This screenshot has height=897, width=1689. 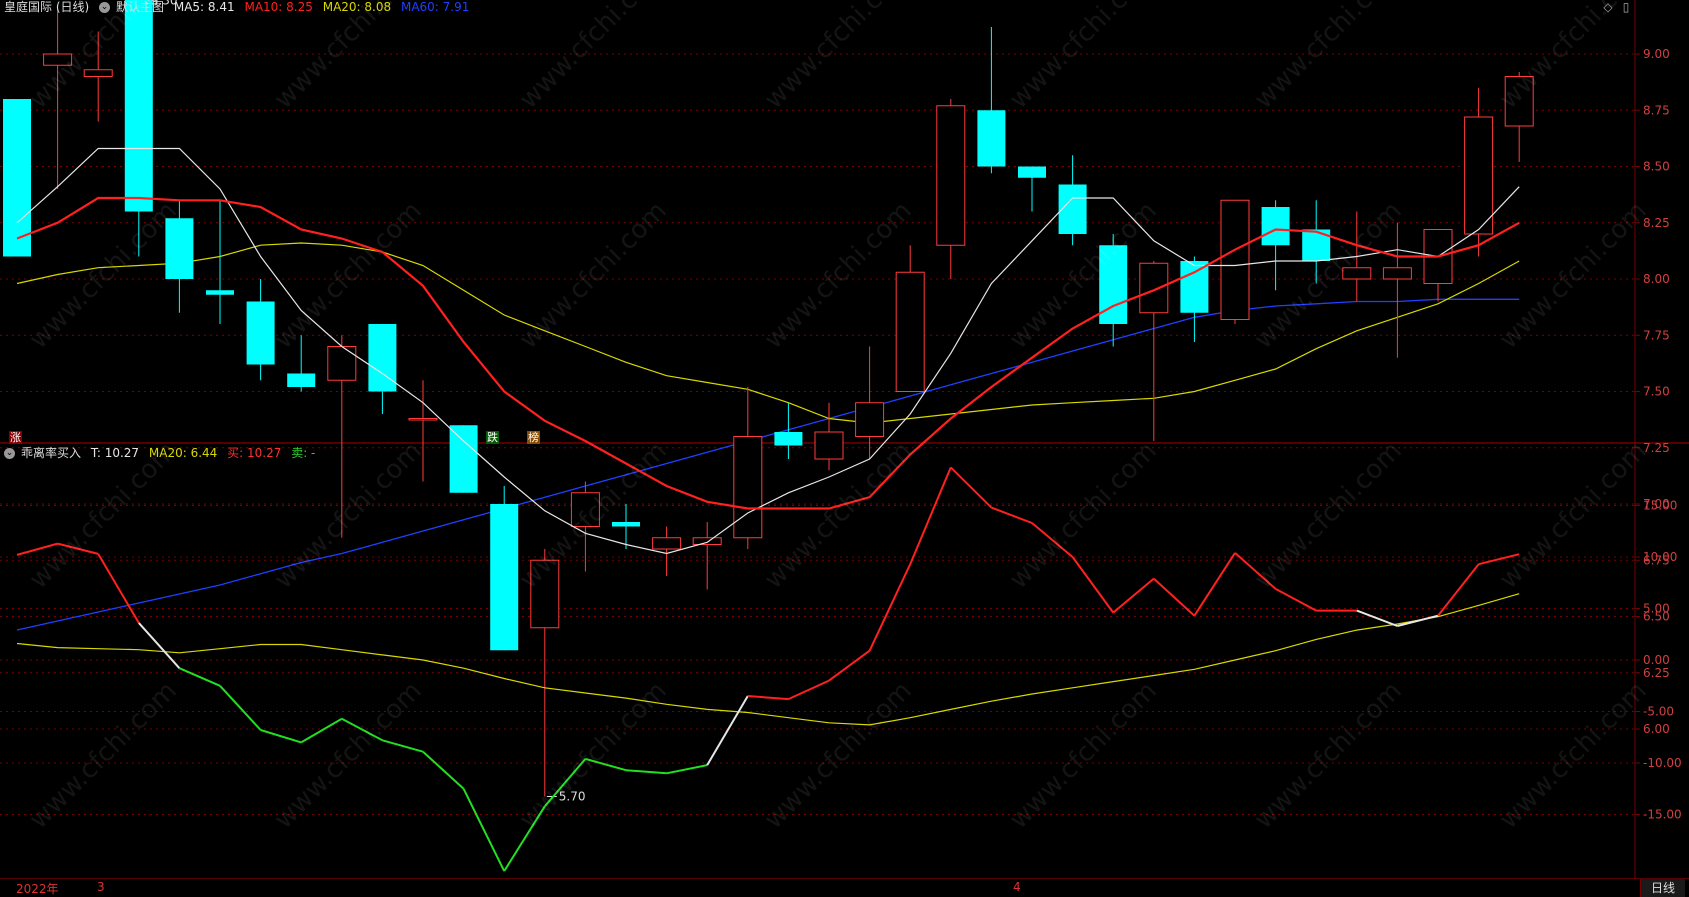 I want to click on bang-badge: 榜, so click(x=533, y=437).